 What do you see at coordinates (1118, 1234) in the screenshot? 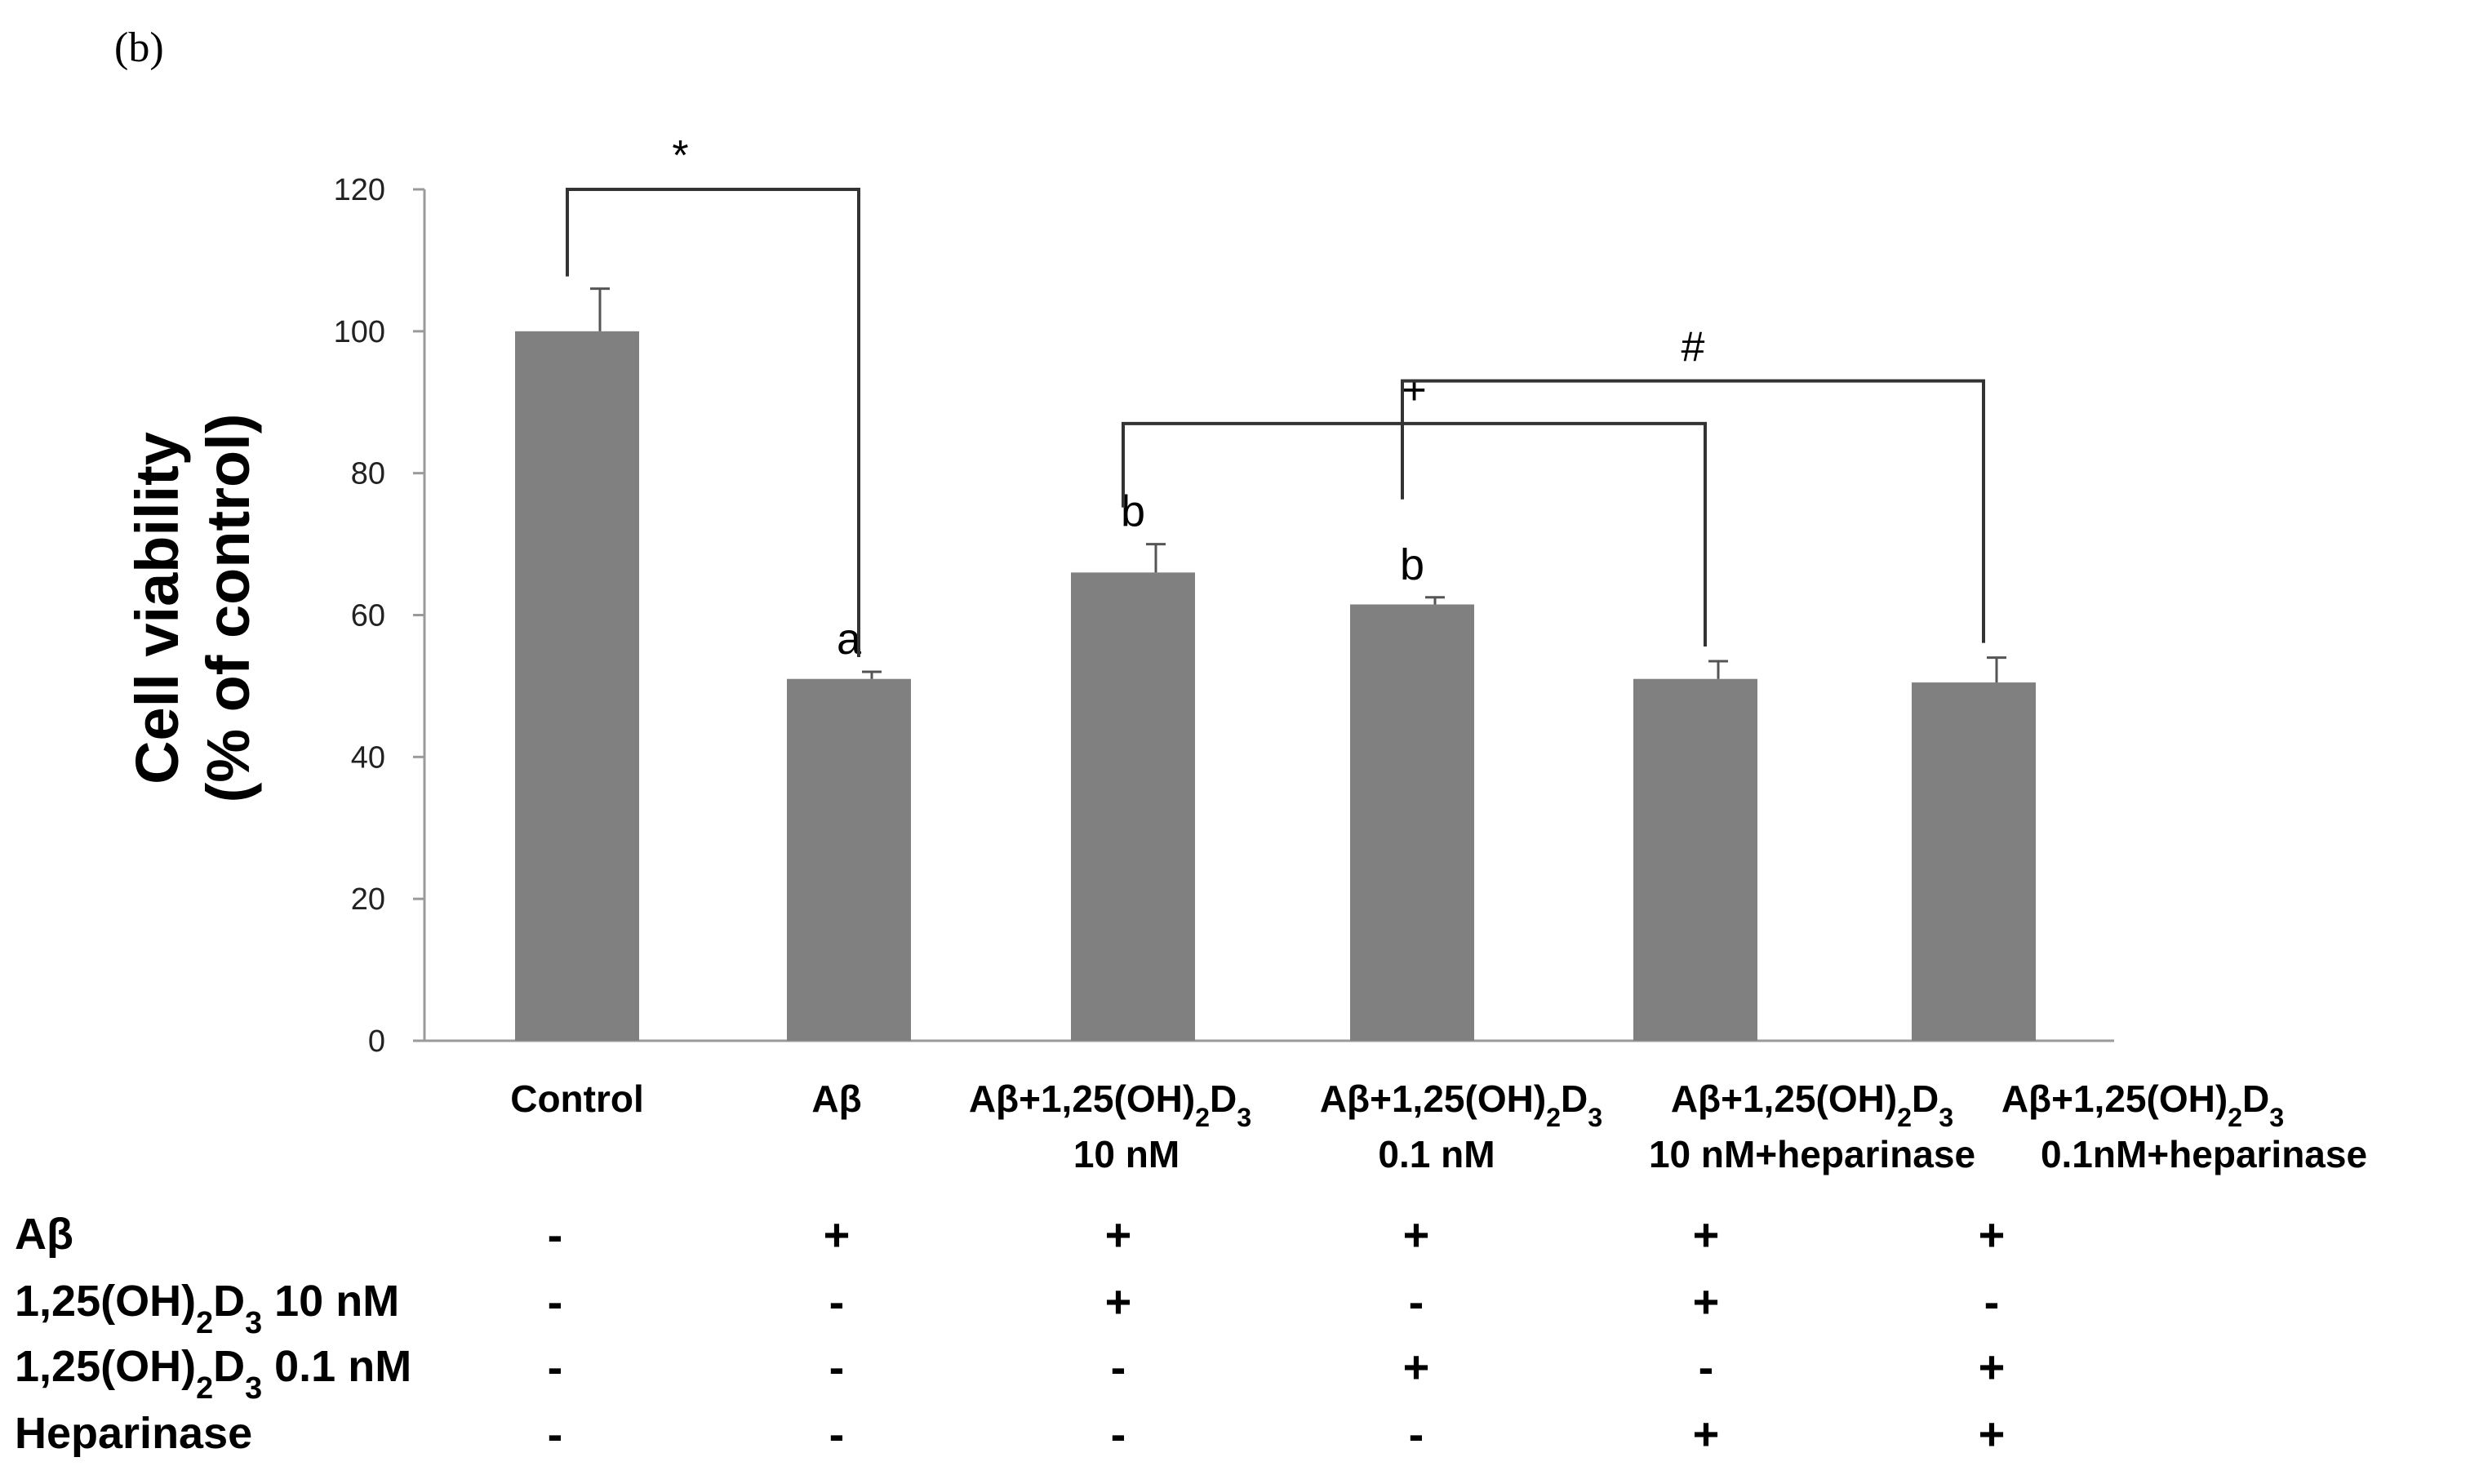
I see `table-cell-0-2: +` at bounding box center [1118, 1234].